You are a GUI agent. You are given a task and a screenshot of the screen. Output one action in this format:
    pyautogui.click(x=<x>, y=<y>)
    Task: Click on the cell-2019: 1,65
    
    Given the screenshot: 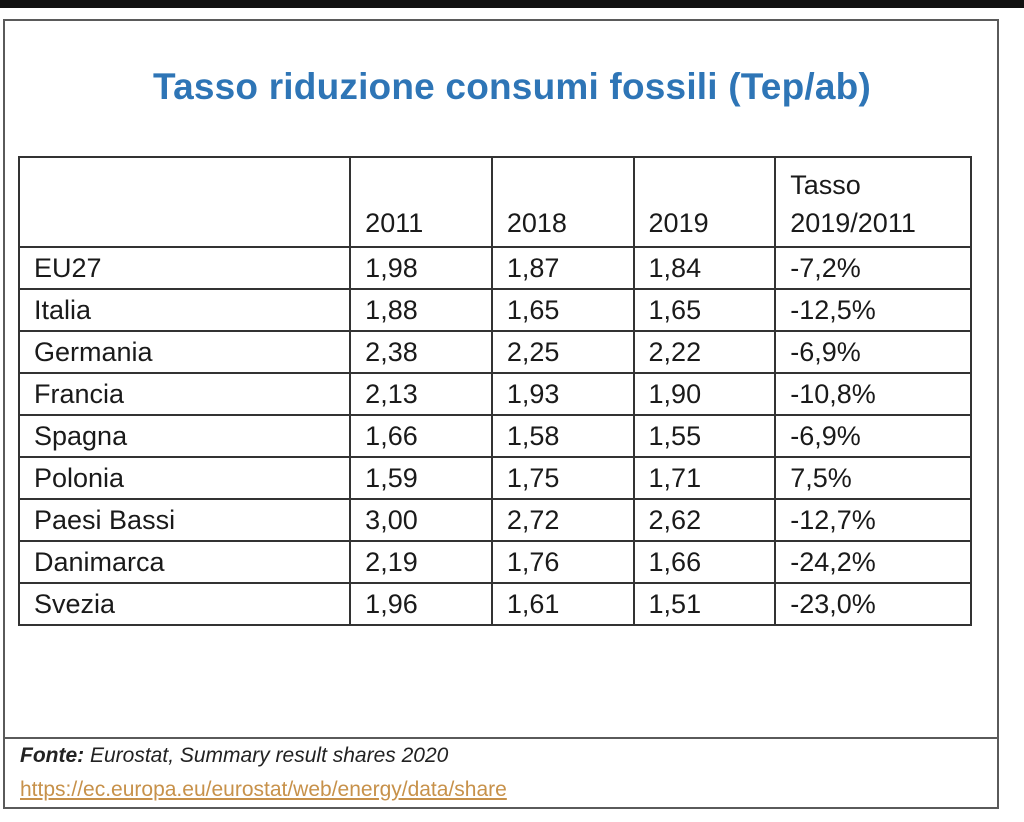 What is the action you would take?
    pyautogui.click(x=704, y=310)
    